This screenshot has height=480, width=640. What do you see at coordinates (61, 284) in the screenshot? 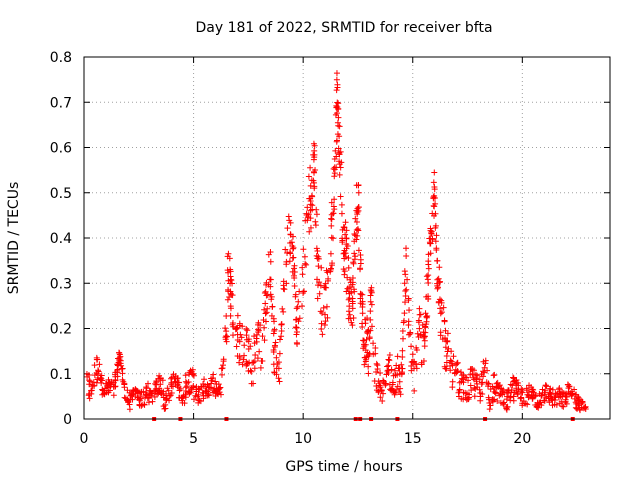
I see `y-tick-label: 0.3` at bounding box center [61, 284].